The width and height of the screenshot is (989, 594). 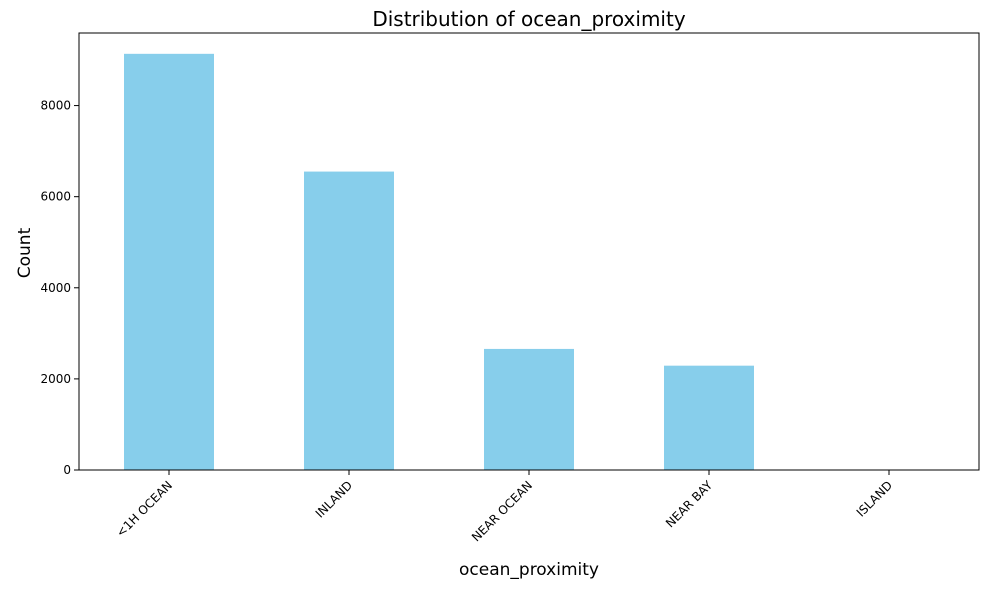 I want to click on x-tick-label: NEAR BAY, so click(x=689, y=504).